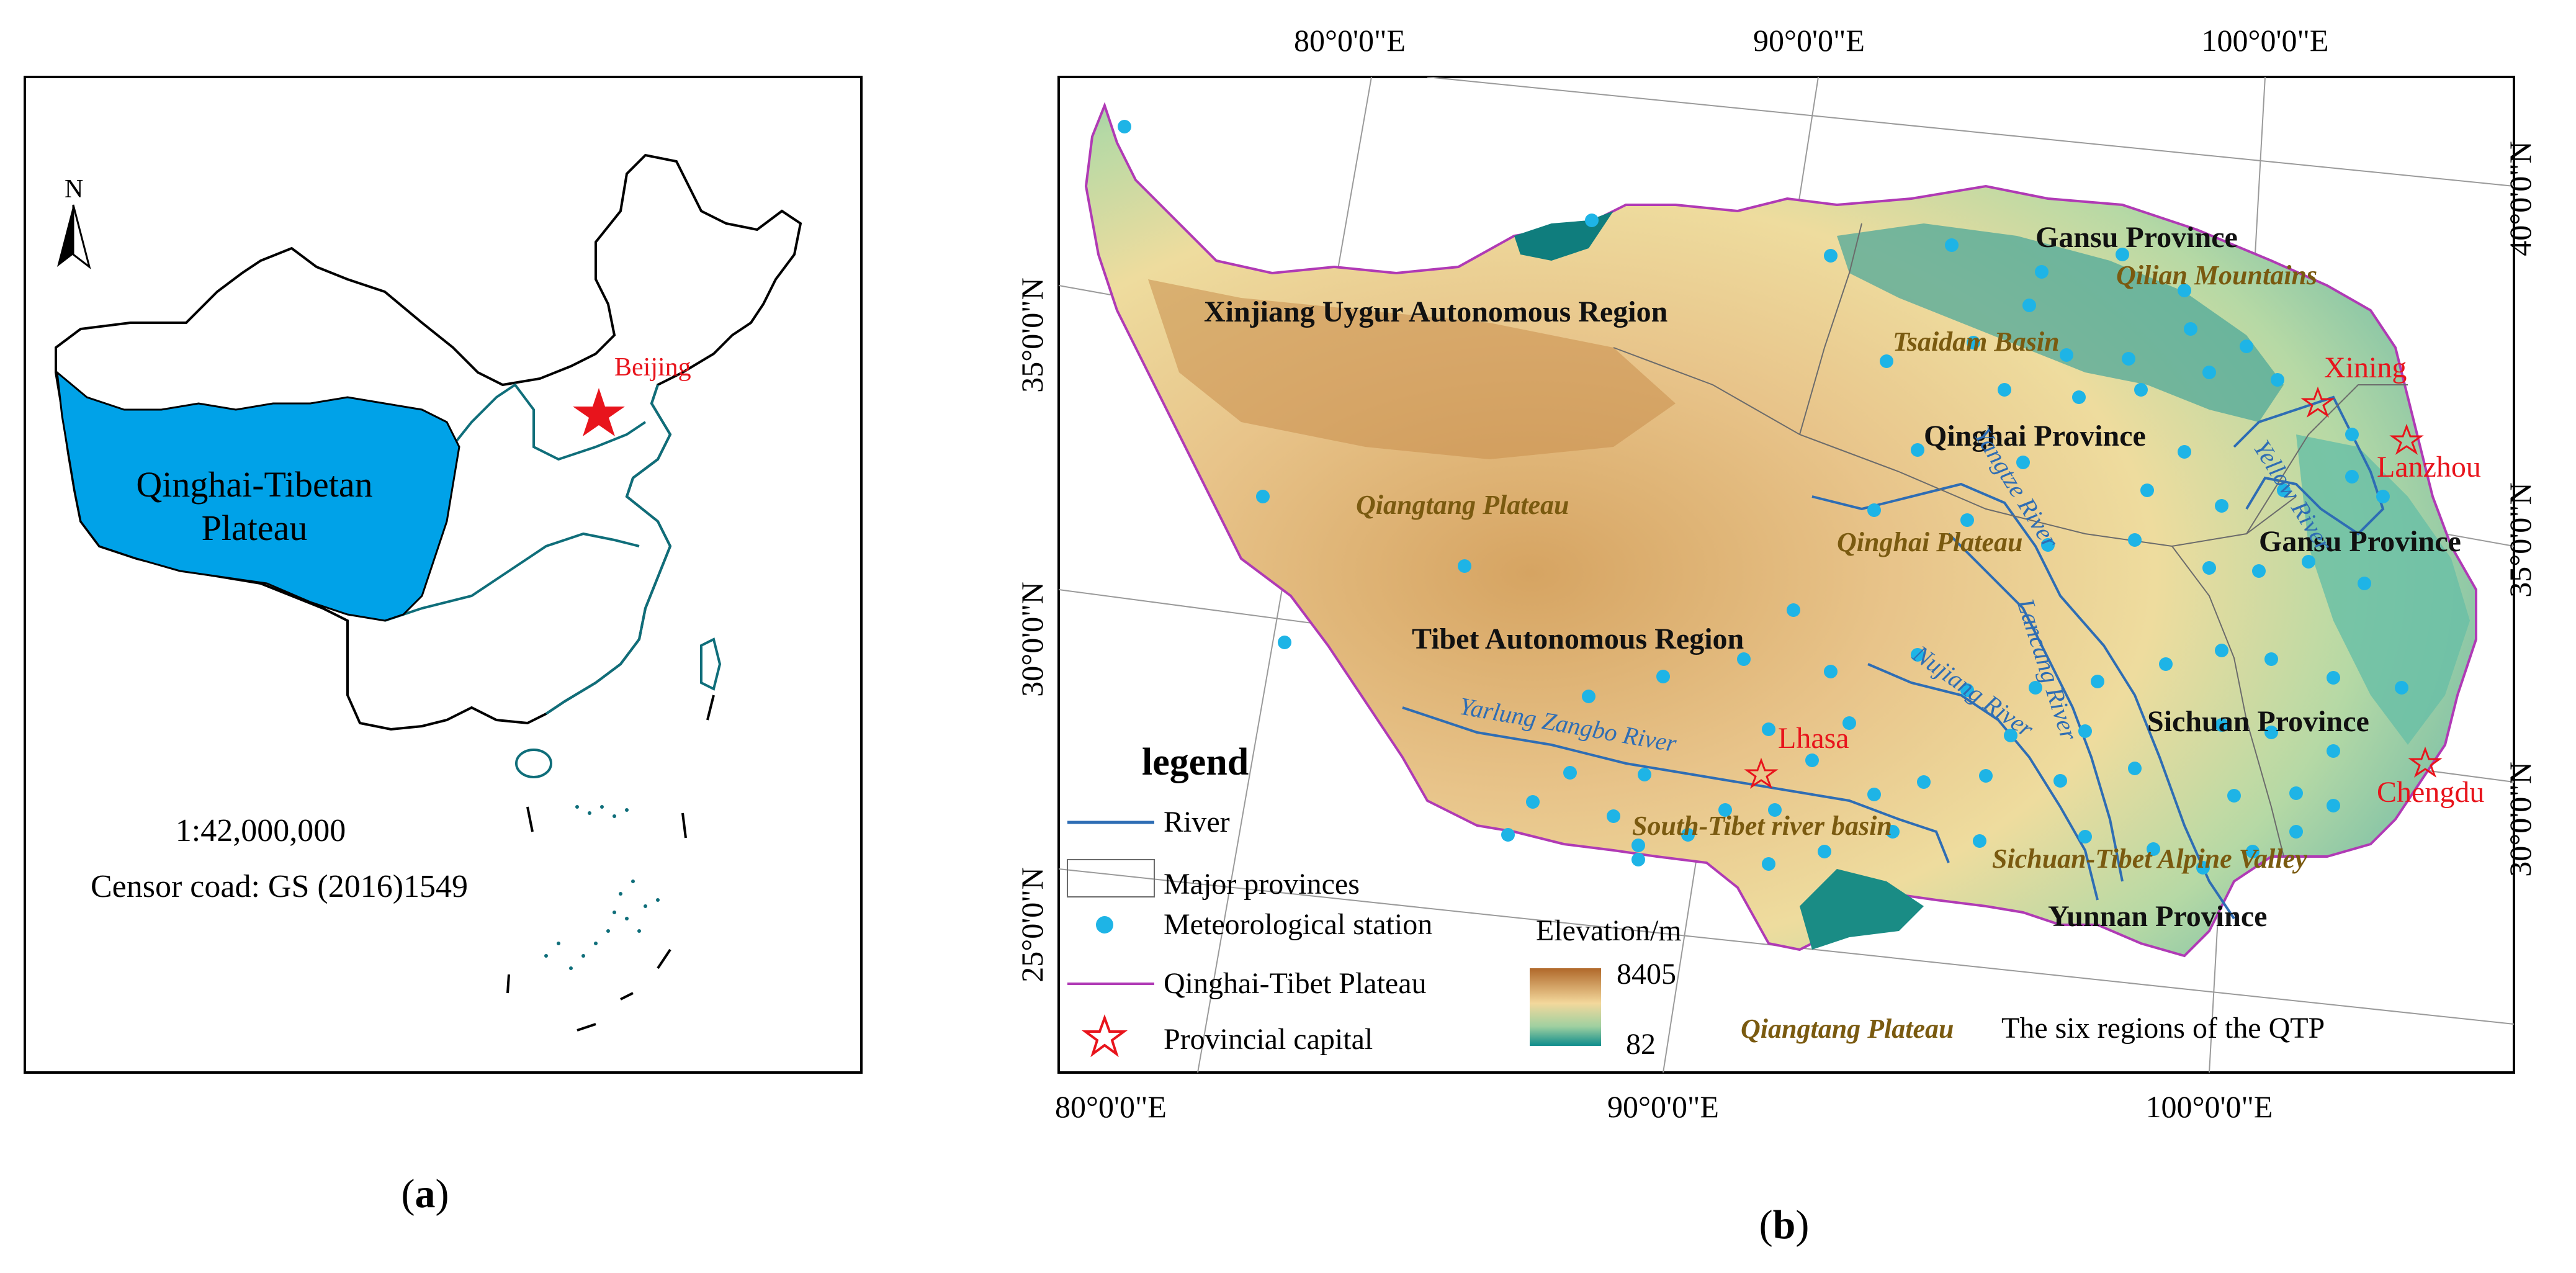 This screenshot has height=1273, width=2576. Describe the element at coordinates (1111, 878) in the screenshot. I see `legend-province-symbol` at that location.